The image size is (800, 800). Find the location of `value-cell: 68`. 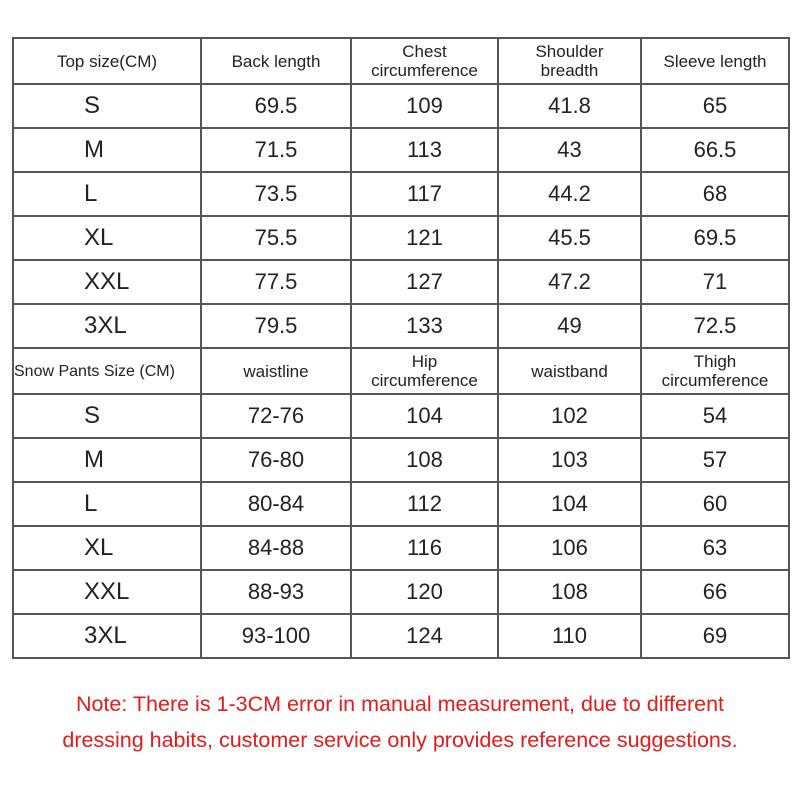

value-cell: 68 is located at coordinates (715, 194).